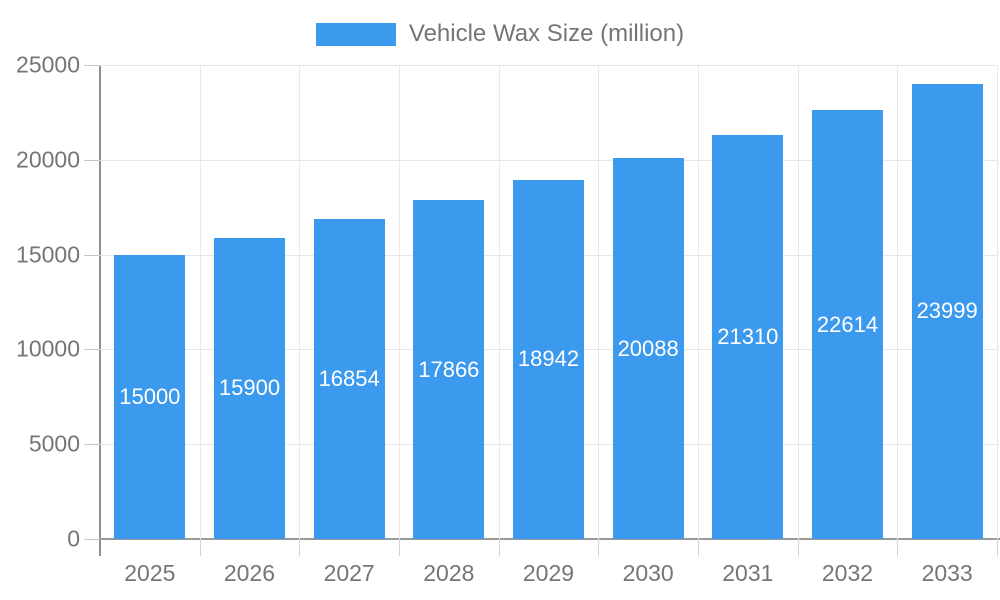 This screenshot has height=600, width=1000. I want to click on x-axis-category-label: 2029, so click(548, 573).